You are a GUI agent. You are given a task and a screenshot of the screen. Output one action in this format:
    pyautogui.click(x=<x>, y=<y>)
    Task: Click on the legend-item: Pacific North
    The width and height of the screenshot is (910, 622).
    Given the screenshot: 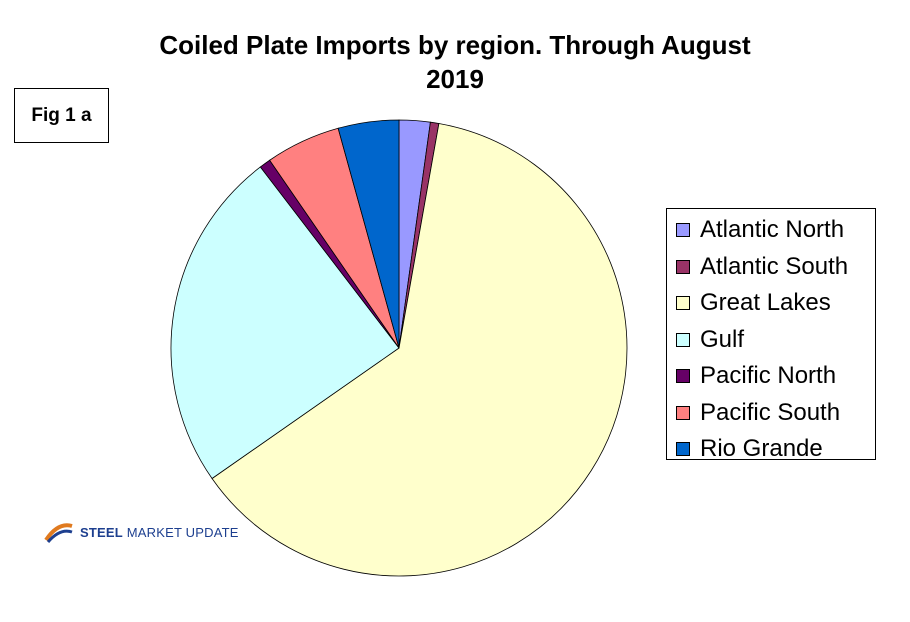 What is the action you would take?
    pyautogui.click(x=771, y=376)
    